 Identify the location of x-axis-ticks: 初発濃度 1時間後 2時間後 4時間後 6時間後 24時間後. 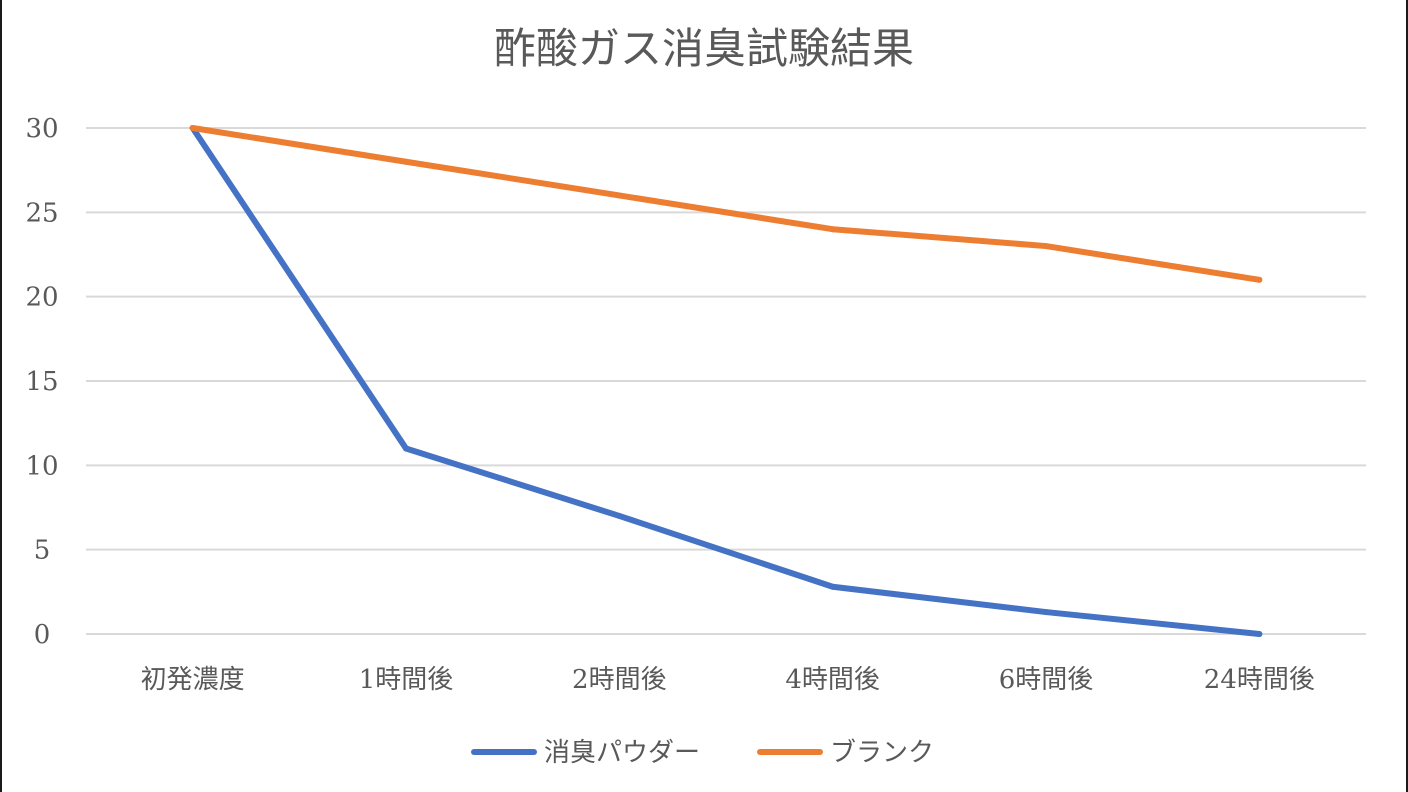
(728, 680).